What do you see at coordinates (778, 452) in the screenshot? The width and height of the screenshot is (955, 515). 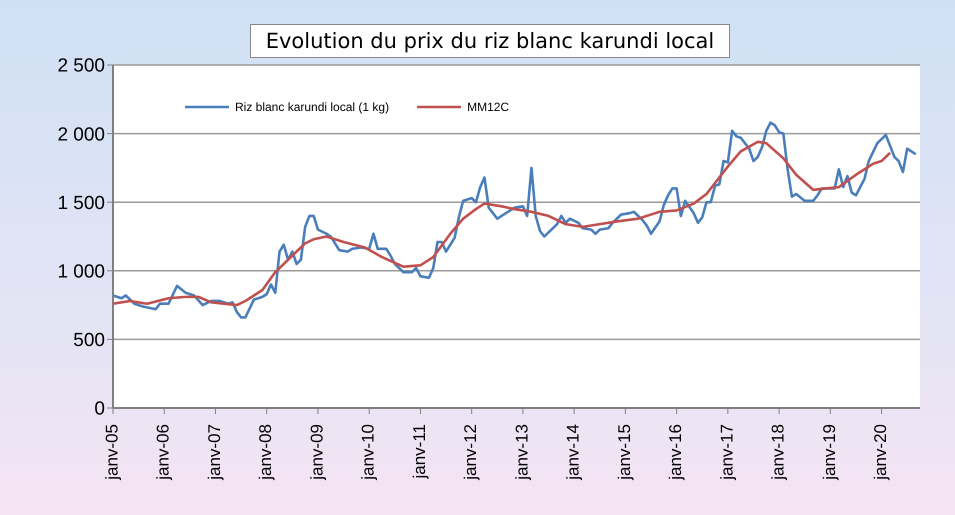 I see `x-tick-label: janv-18` at bounding box center [778, 452].